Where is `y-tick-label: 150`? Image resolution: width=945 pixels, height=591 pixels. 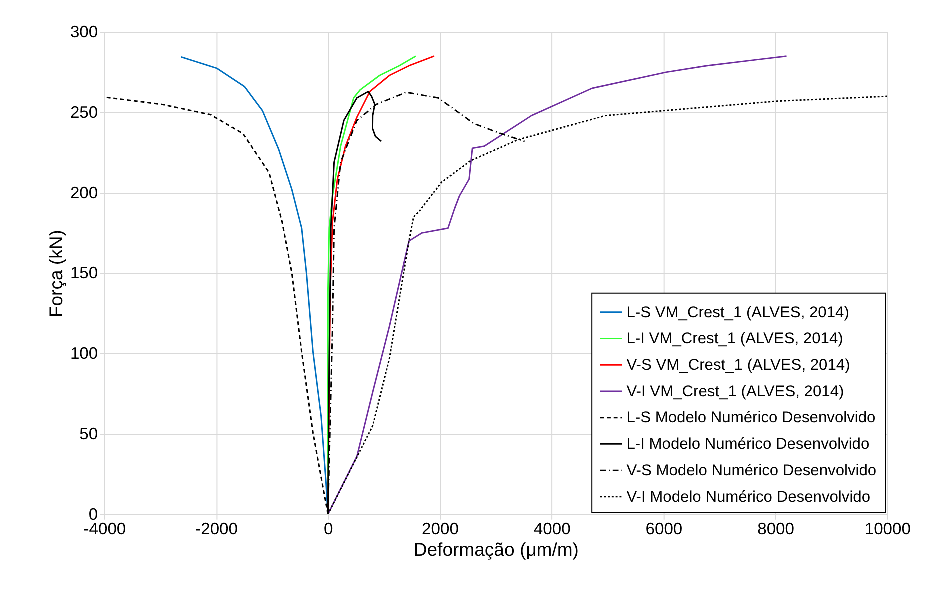 y-tick-label: 150 is located at coordinates (84, 273).